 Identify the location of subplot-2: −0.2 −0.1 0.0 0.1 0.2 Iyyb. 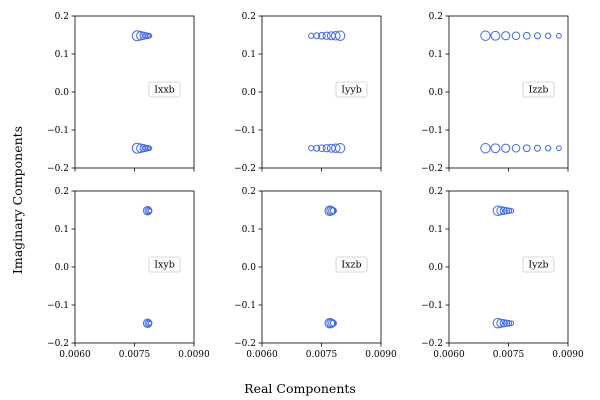
(308, 93).